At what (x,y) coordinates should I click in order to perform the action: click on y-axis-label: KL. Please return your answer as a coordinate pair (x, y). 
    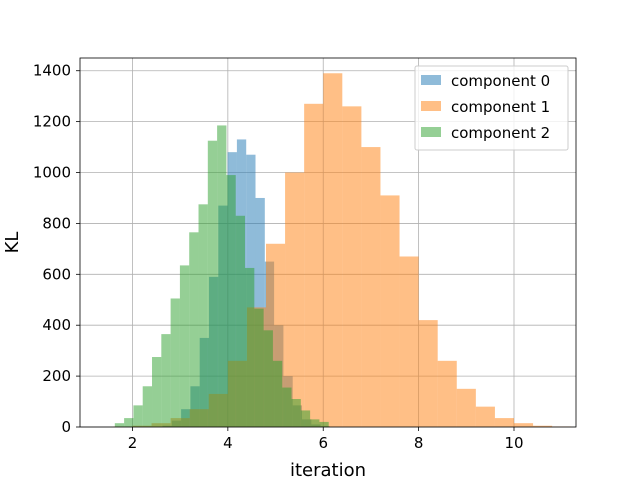
    Looking at the image, I should click on (12, 243).